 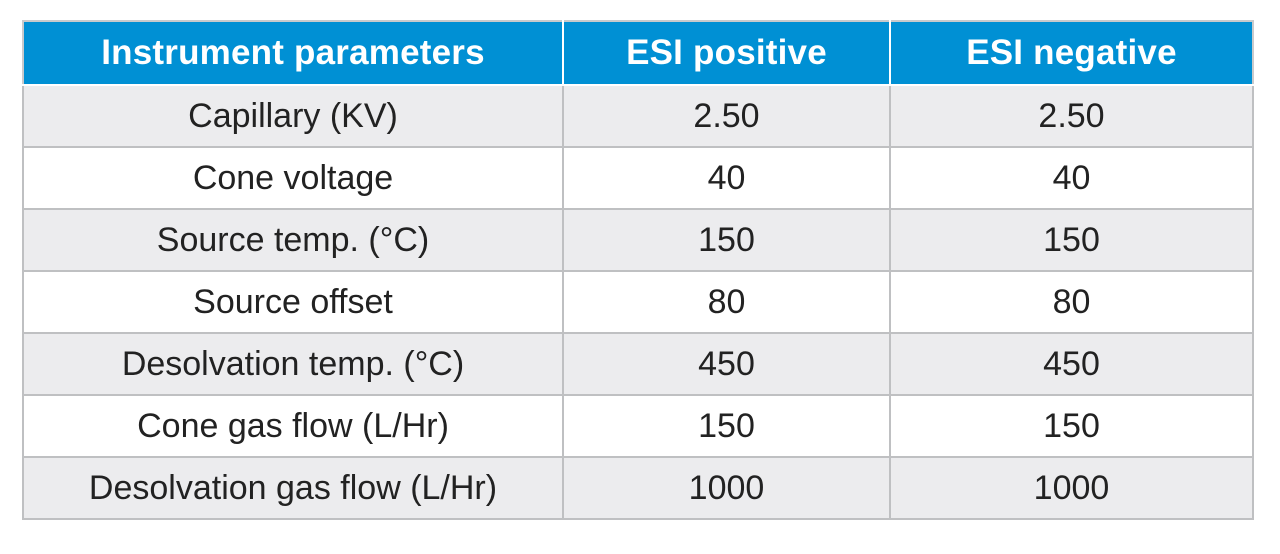 What do you see at coordinates (1071, 178) in the screenshot?
I see `esi-negative-cell: 40` at bounding box center [1071, 178].